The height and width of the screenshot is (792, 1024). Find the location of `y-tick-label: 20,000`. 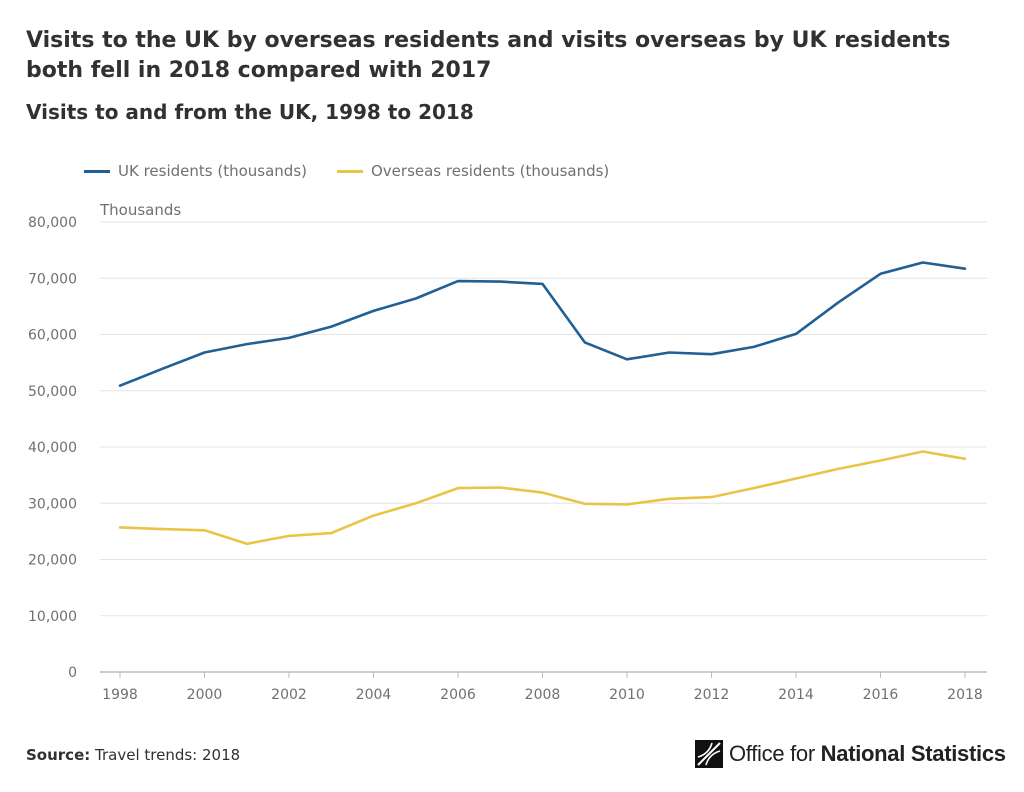

y-tick-label: 20,000 is located at coordinates (52, 561).